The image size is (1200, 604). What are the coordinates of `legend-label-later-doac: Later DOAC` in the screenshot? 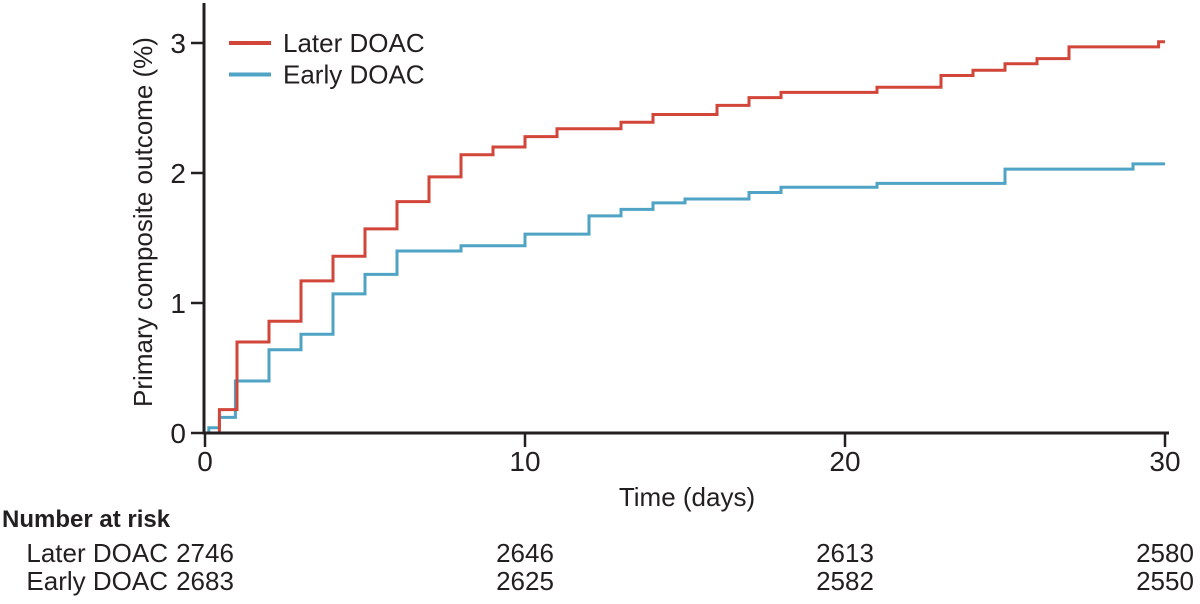 It's located at (354, 43).